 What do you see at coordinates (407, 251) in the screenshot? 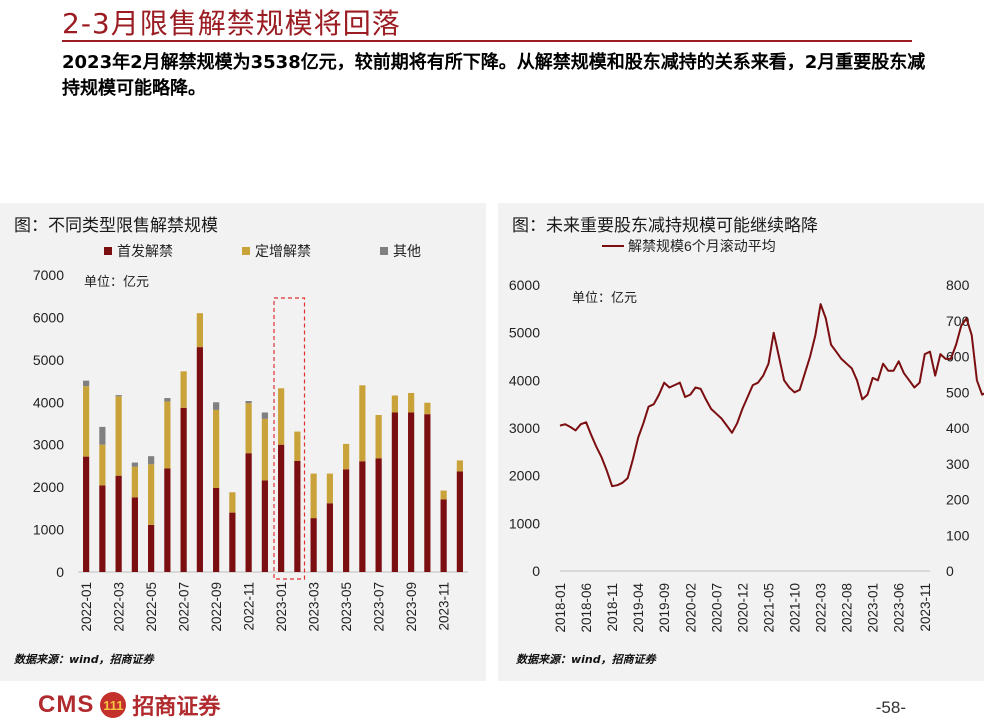
I see `legend-label: 其他` at bounding box center [407, 251].